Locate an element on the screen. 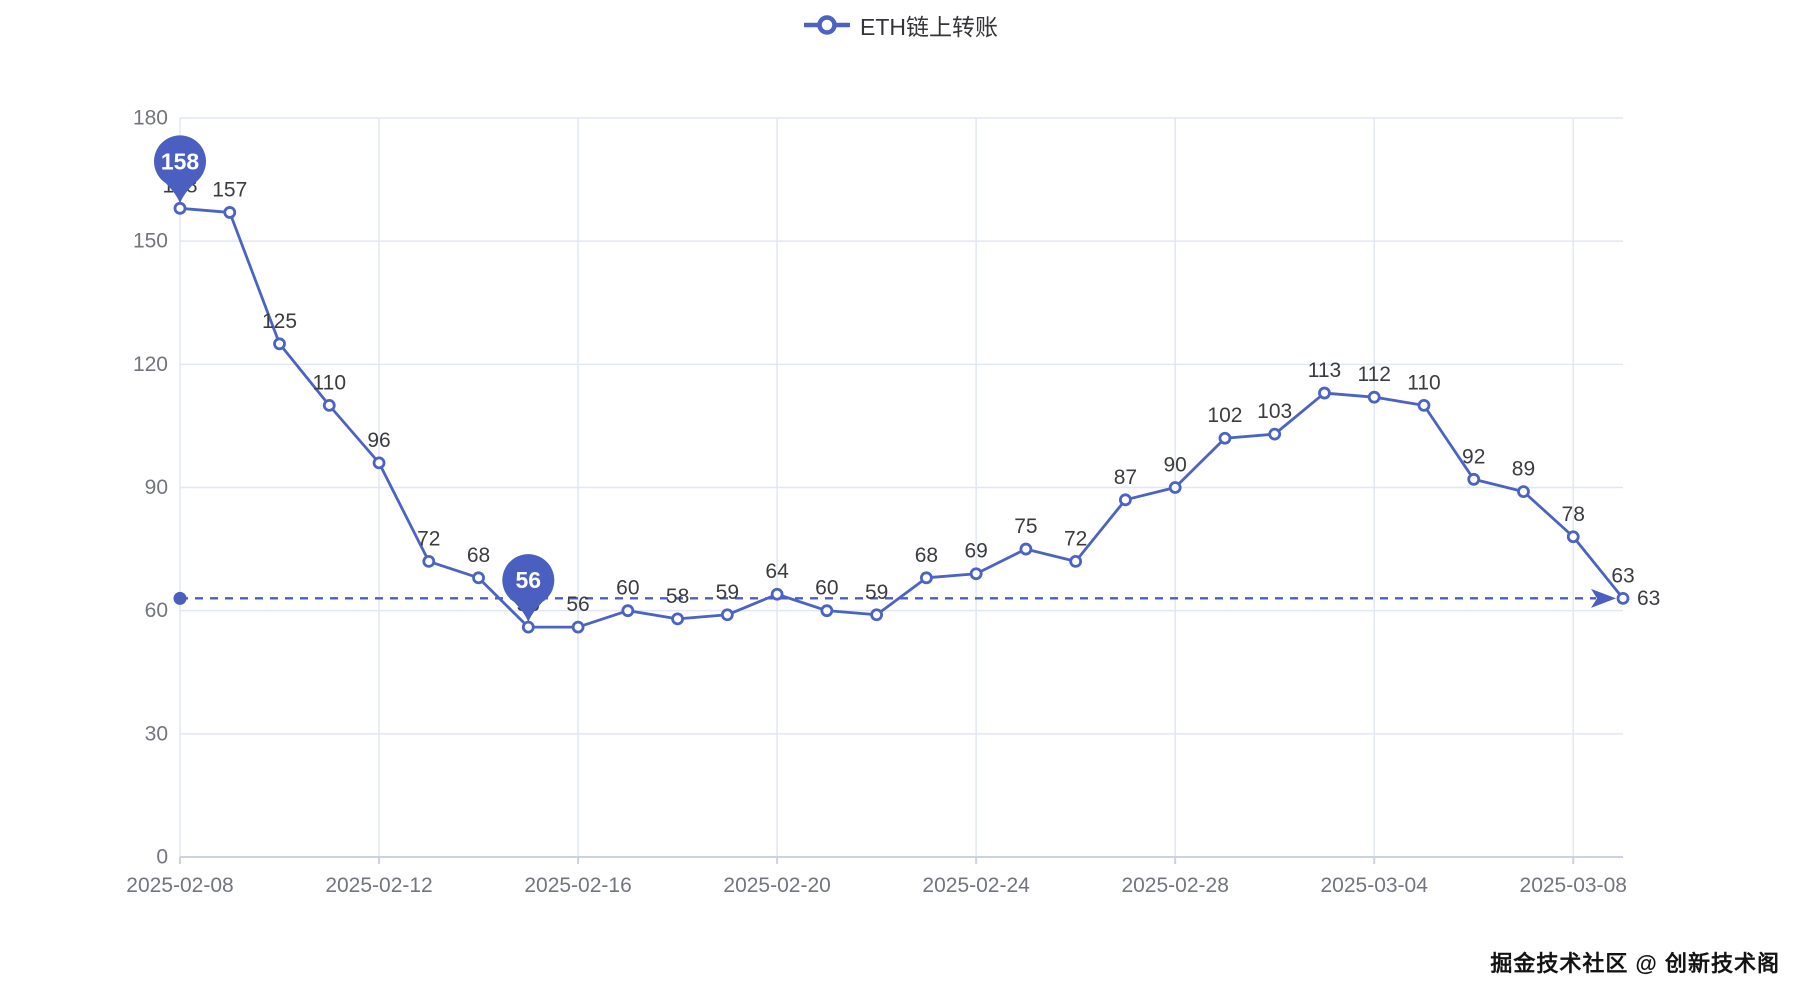  data-label: 78 is located at coordinates (1573, 514).